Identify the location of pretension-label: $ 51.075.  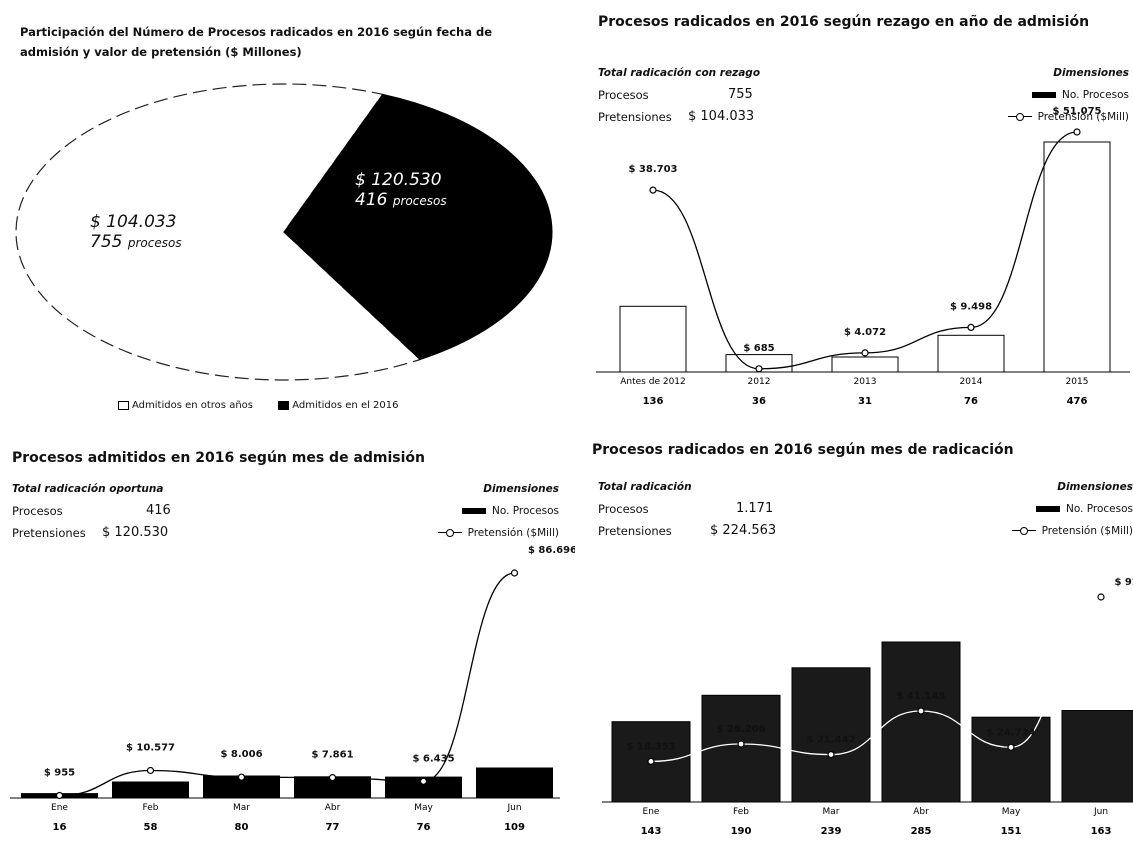
(1076, 111).